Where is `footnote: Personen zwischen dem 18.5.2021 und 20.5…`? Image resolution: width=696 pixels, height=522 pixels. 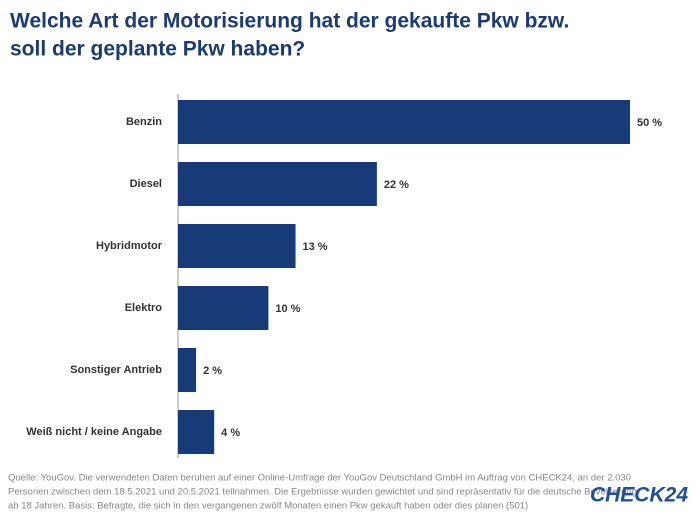 footnote: Personen zwischen dem 18.5.2021 und 20.5… is located at coordinates (322, 492).